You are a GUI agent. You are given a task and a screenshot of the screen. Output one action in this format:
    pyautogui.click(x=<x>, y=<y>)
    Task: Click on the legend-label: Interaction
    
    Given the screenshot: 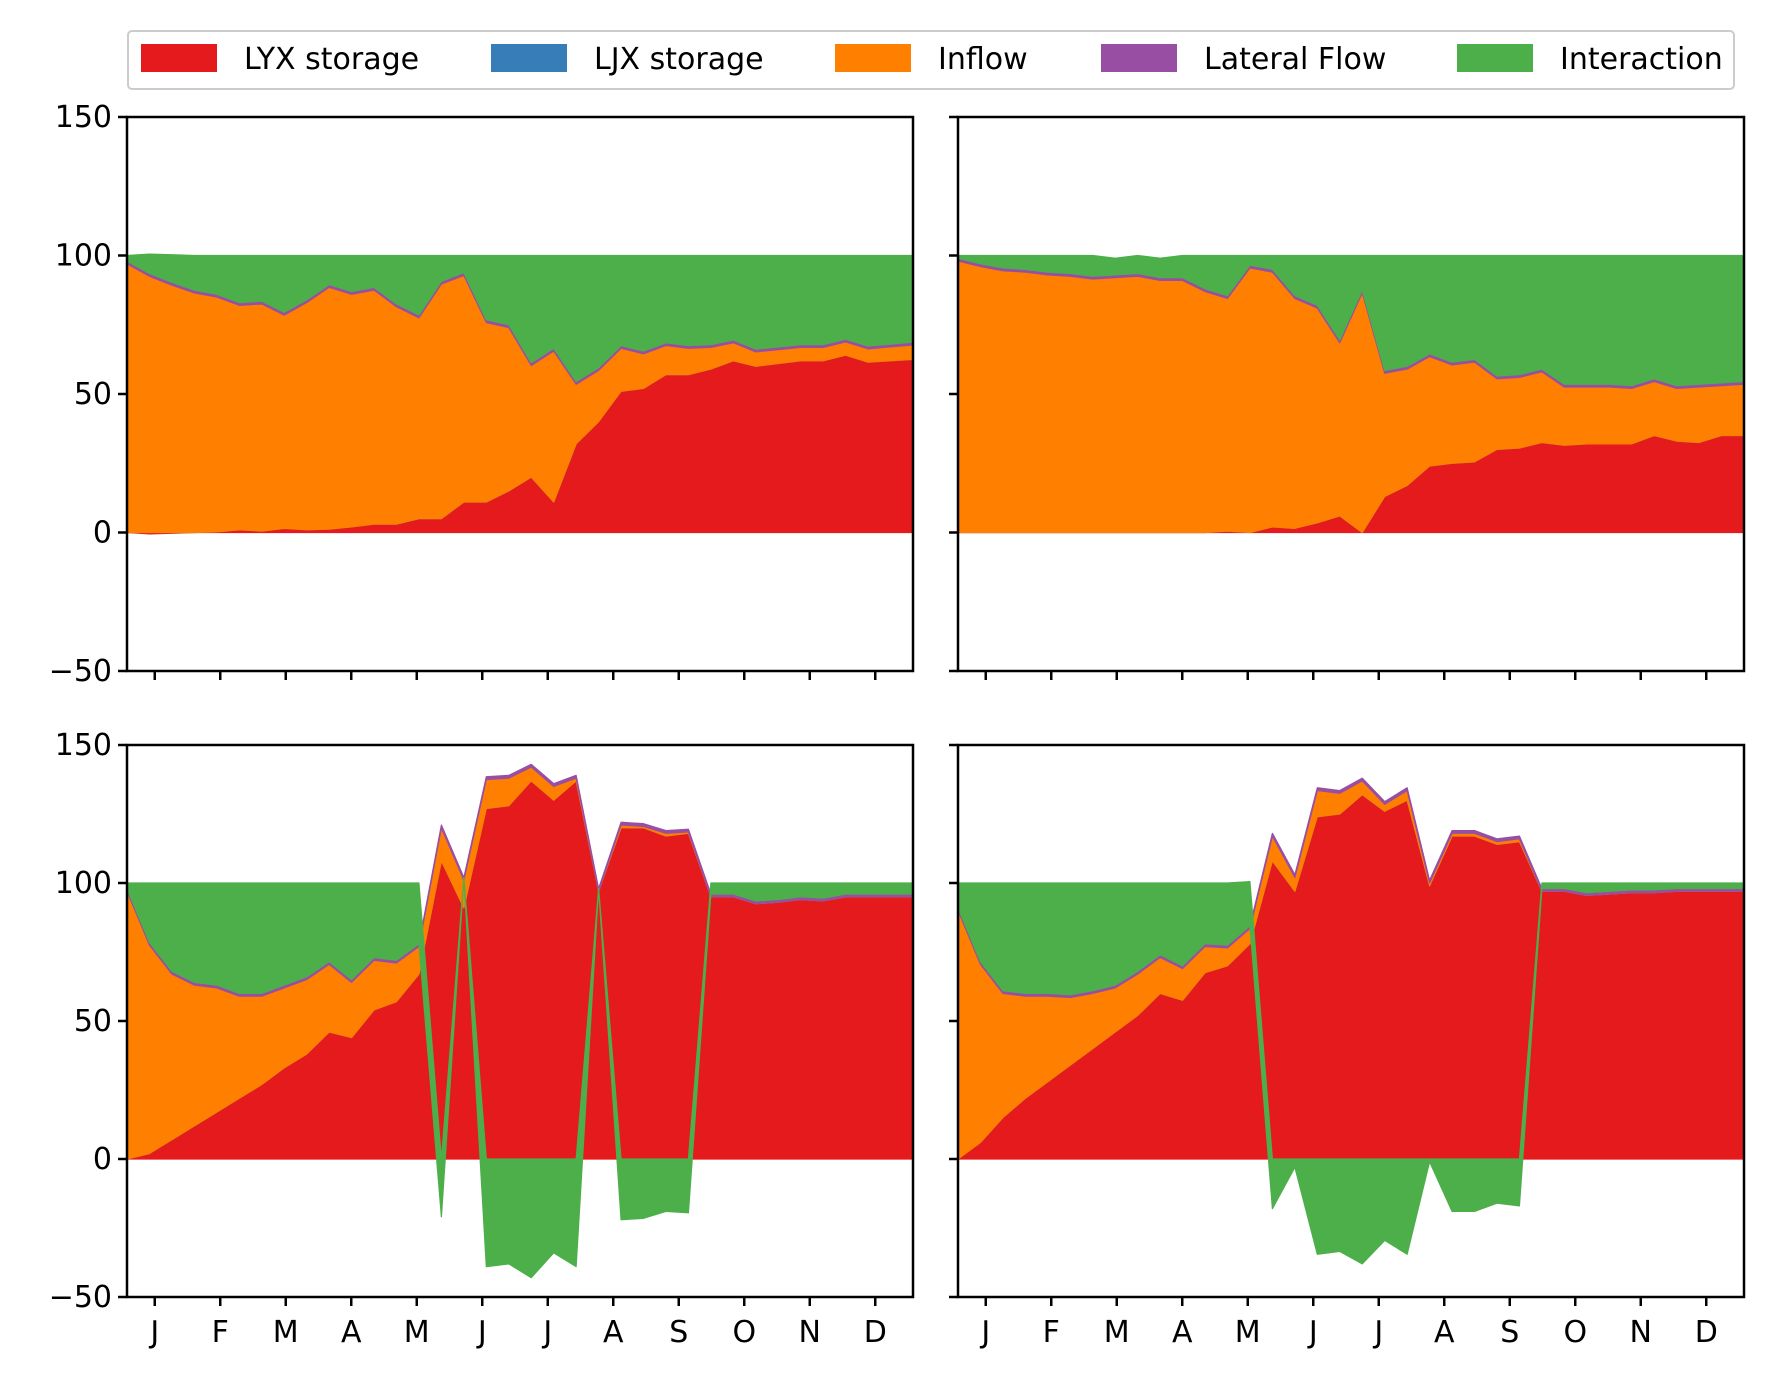 What is the action you would take?
    pyautogui.click(x=1641, y=59)
    